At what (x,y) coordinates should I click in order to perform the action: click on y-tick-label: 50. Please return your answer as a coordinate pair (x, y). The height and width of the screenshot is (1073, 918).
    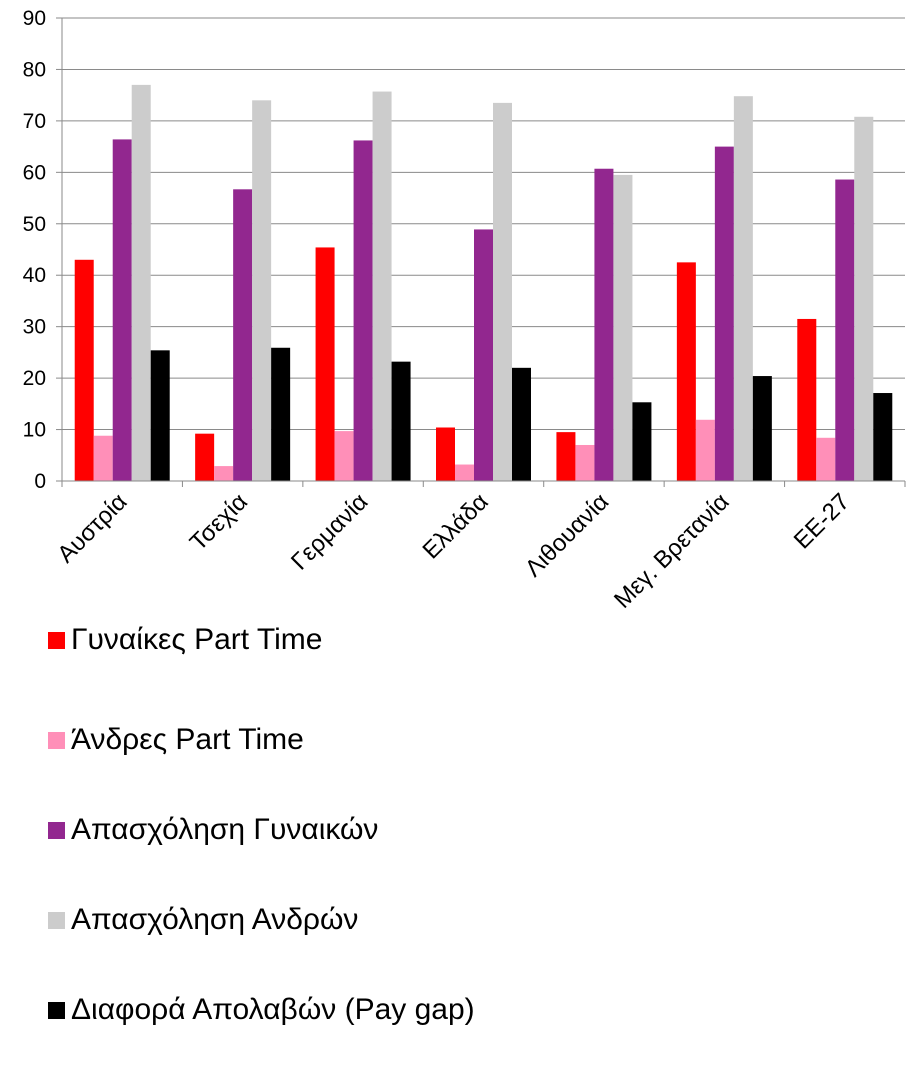
    Looking at the image, I should click on (34, 224).